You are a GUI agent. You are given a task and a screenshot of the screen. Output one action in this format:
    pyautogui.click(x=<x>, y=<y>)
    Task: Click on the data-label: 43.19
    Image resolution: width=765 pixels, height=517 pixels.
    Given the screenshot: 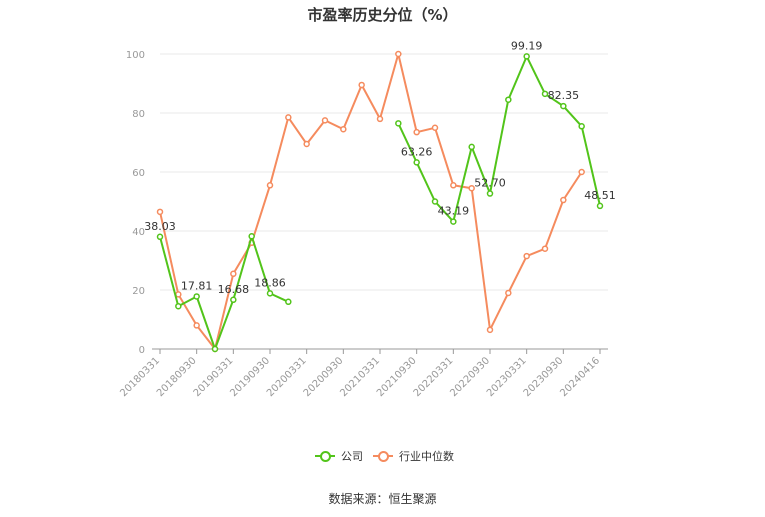 What is the action you would take?
    pyautogui.click(x=454, y=211)
    